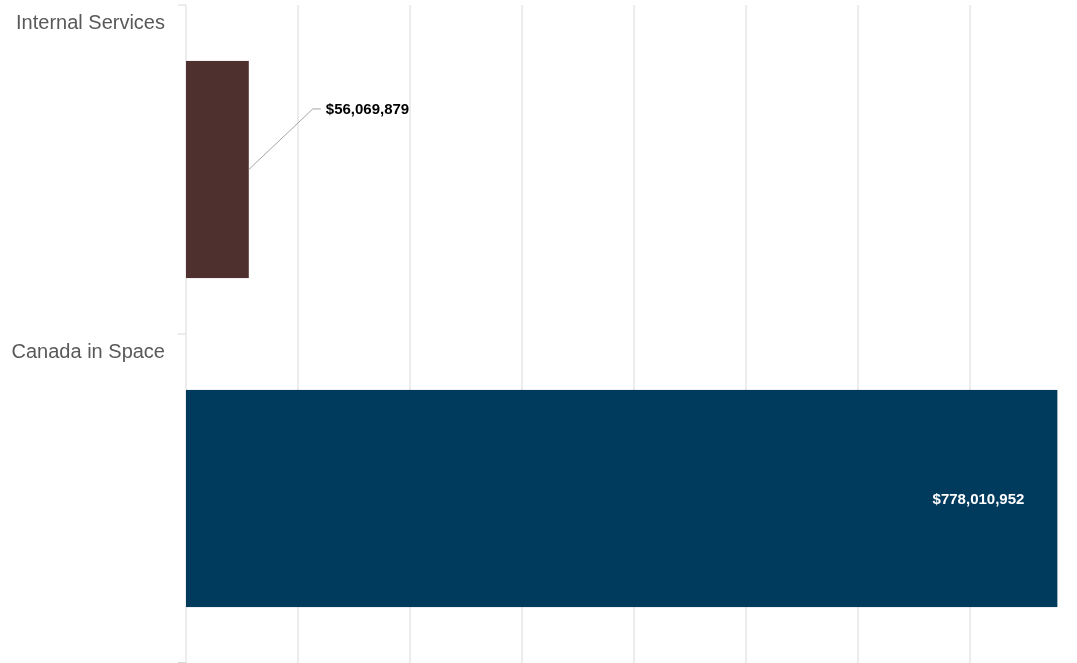 The height and width of the screenshot is (663, 1077). Describe the element at coordinates (88, 351) in the screenshot. I see `y-tick-label: Canada in Space` at that location.